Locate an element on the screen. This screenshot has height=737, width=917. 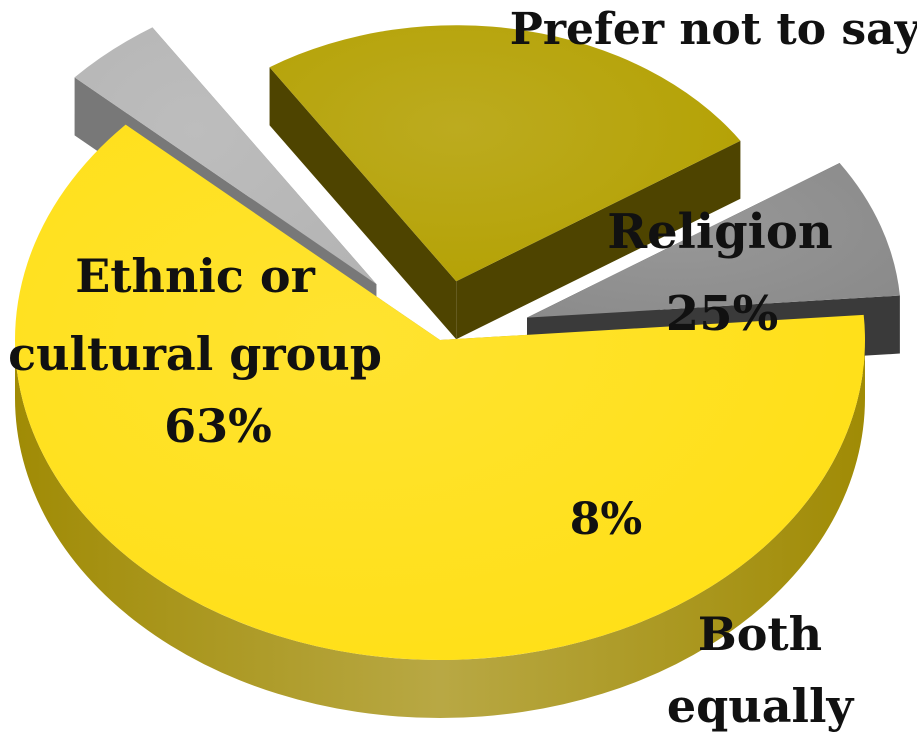
slice-value-label: 8% is located at coordinates (606, 519).